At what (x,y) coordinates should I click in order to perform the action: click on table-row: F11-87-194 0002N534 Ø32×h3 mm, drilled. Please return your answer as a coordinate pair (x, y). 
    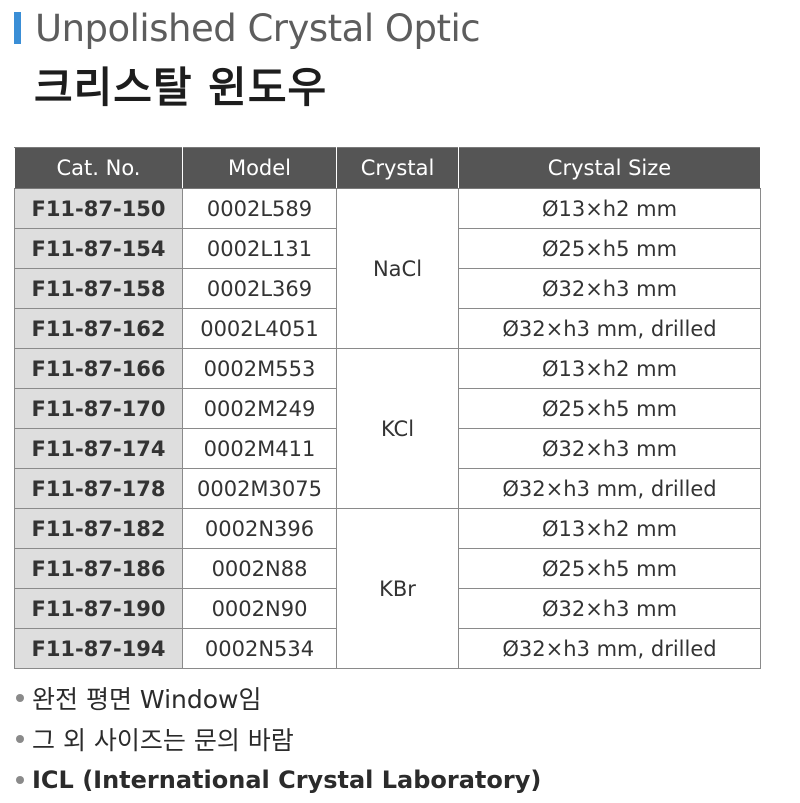
    Looking at the image, I should click on (387, 648).